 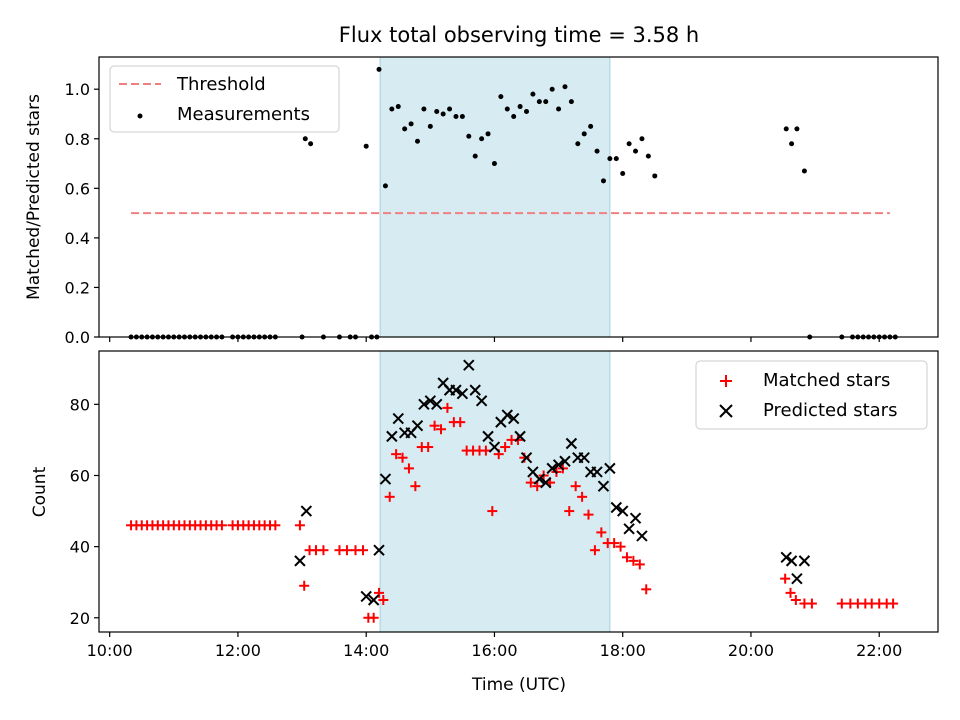 What do you see at coordinates (751, 650) in the screenshot?
I see `x-tick-label: 20:00` at bounding box center [751, 650].